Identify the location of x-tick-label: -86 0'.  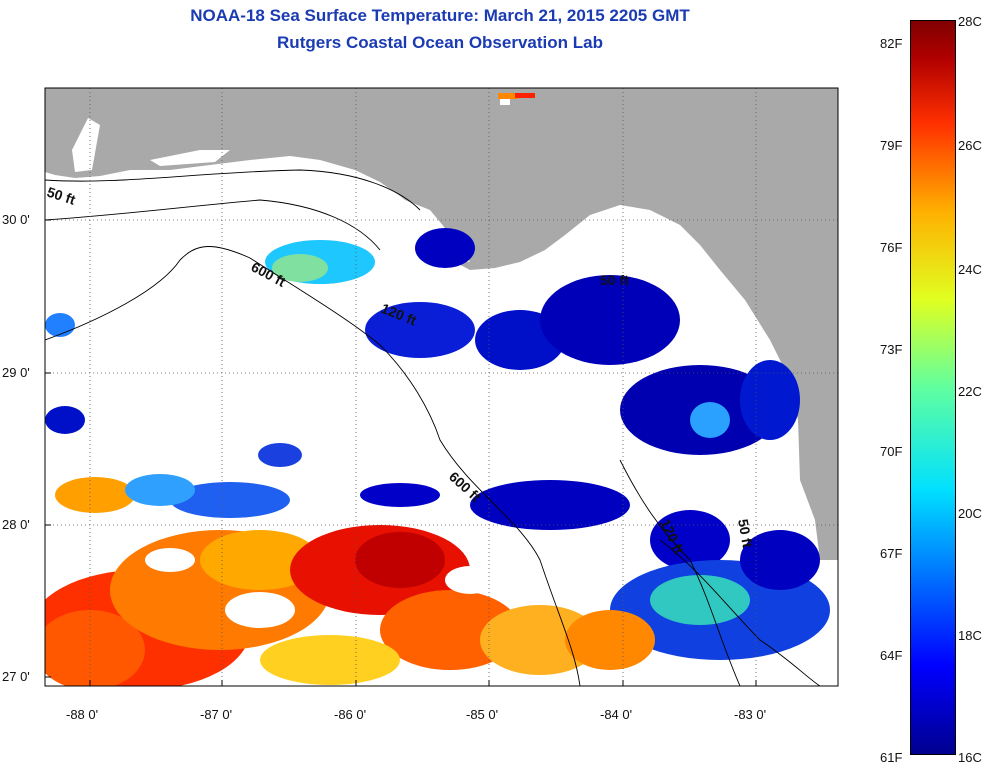
(350, 714).